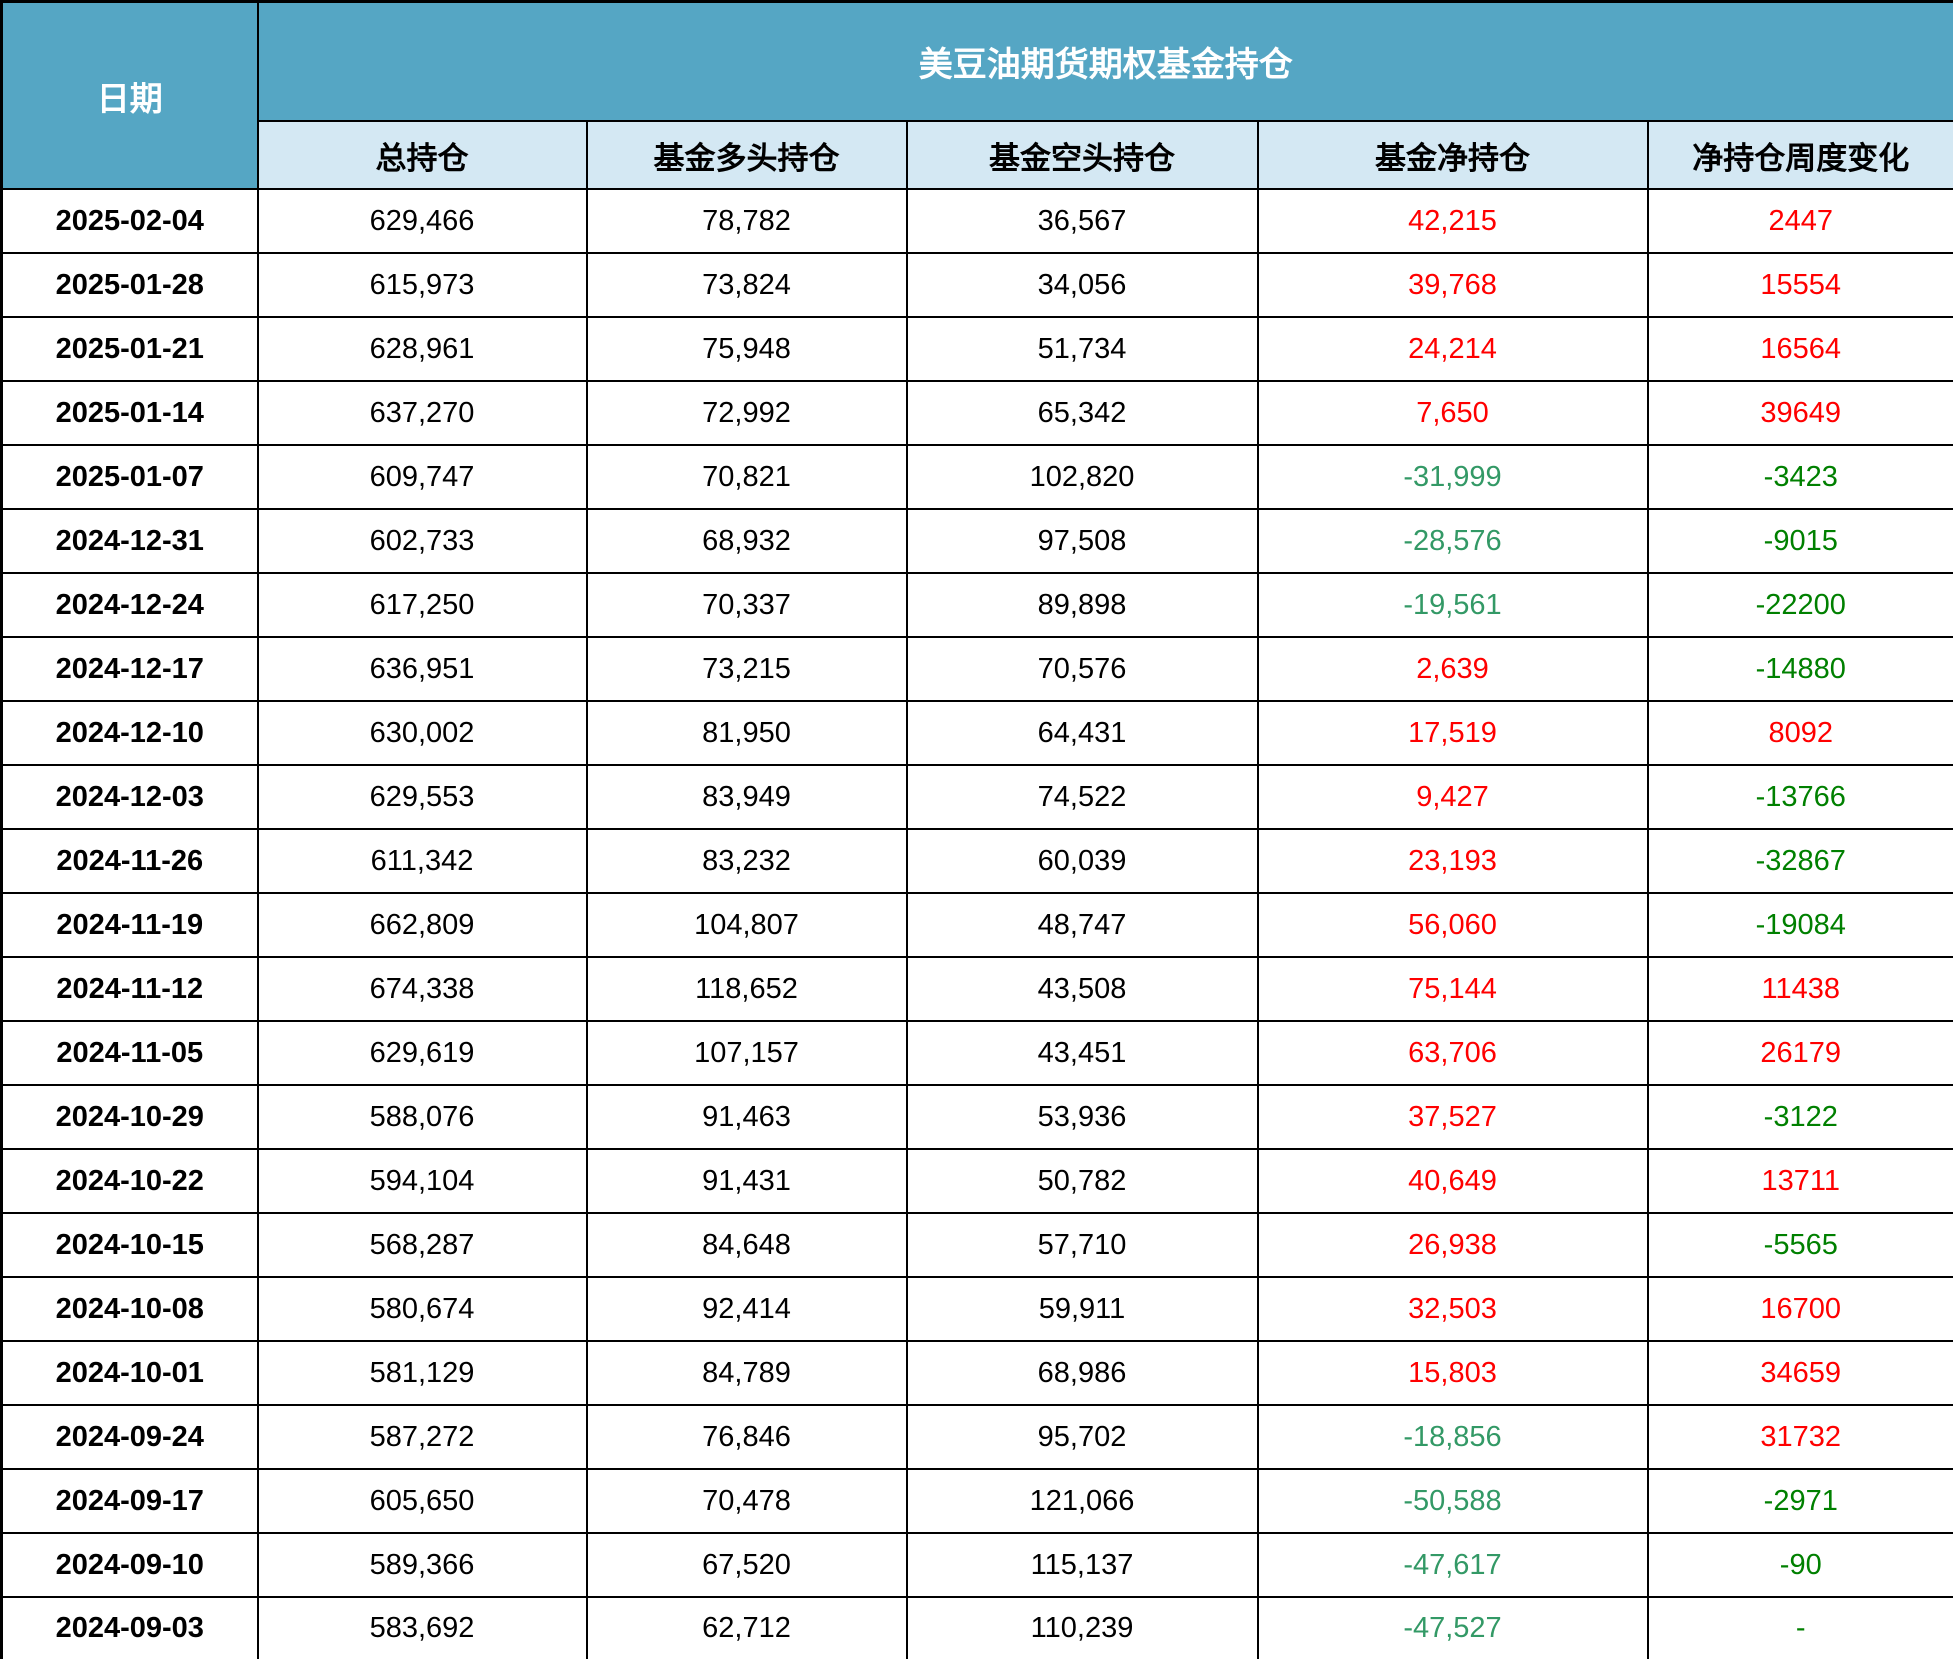  What do you see at coordinates (1452, 797) in the screenshot?
I see `net-cell: 9,427` at bounding box center [1452, 797].